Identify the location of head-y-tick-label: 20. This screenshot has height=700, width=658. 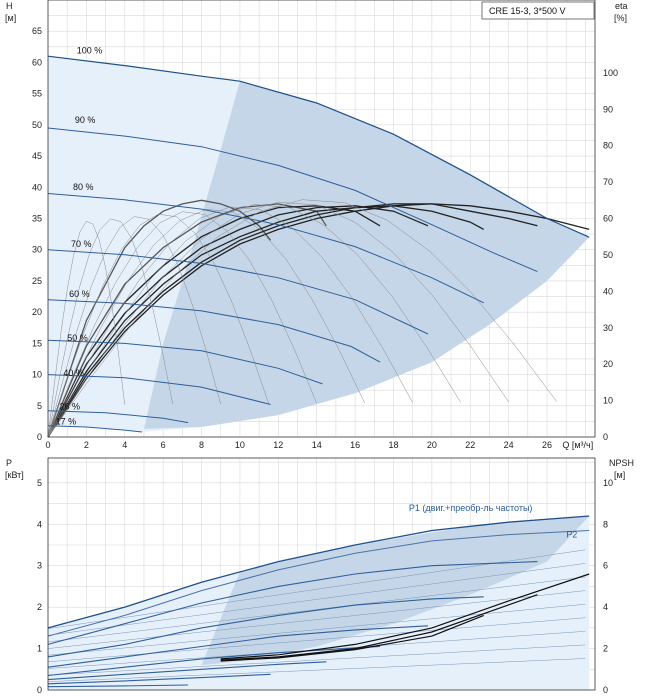
(37, 312).